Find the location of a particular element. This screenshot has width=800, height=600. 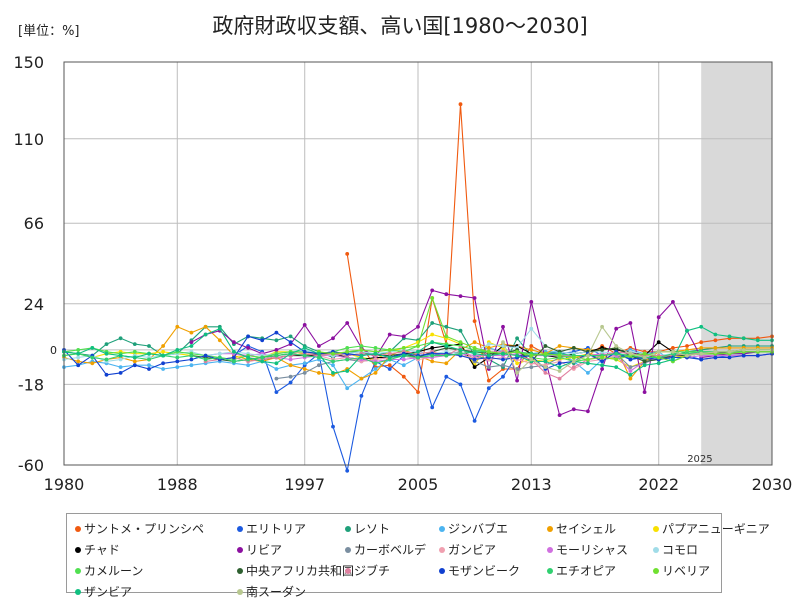

legend-item: セイシェル is located at coordinates (581, 528).